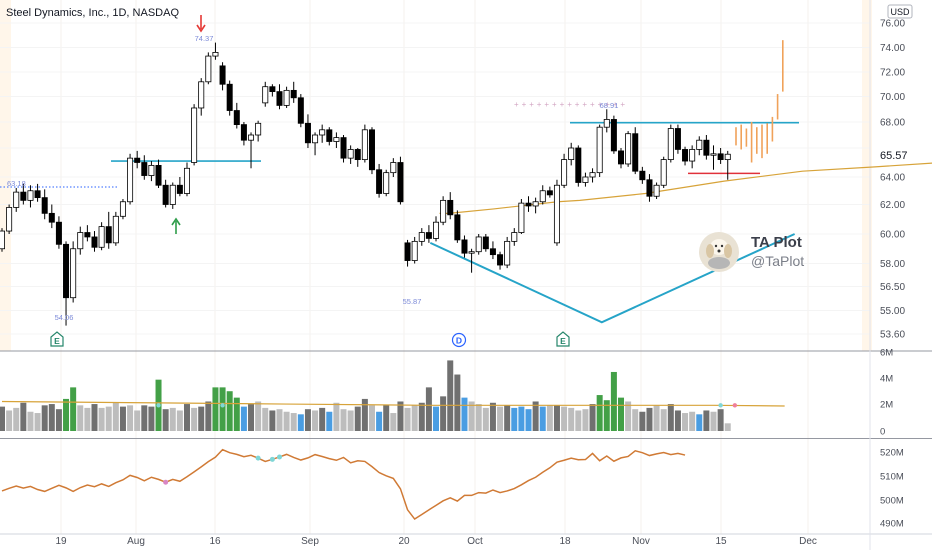 The height and width of the screenshot is (555, 932). Describe the element at coordinates (607, 104) in the screenshot. I see `pink-marker-12: +` at that location.